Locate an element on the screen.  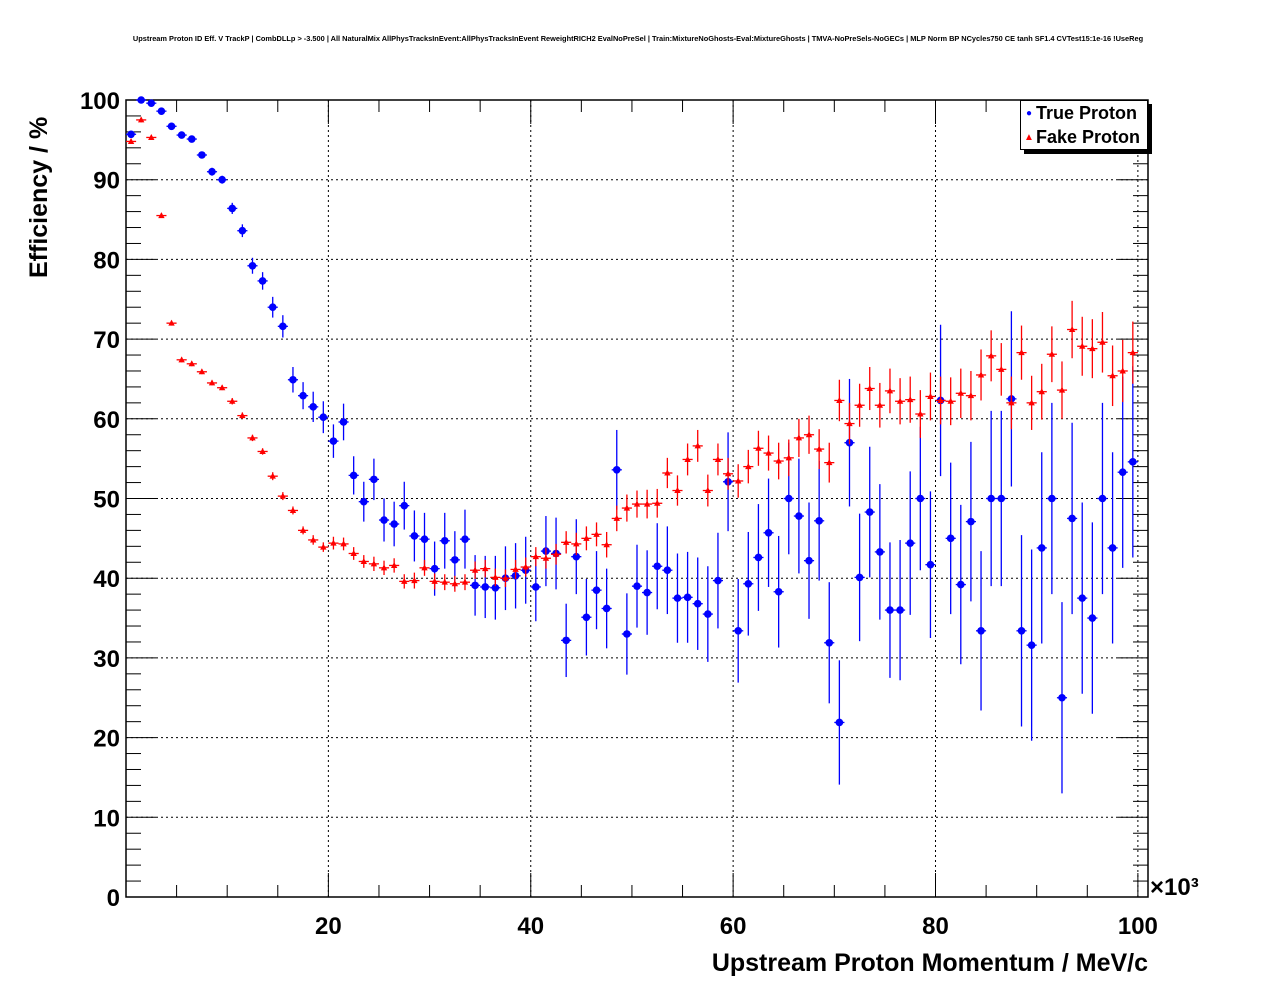
legend-label: Fake Proton is located at coordinates (1088, 136).